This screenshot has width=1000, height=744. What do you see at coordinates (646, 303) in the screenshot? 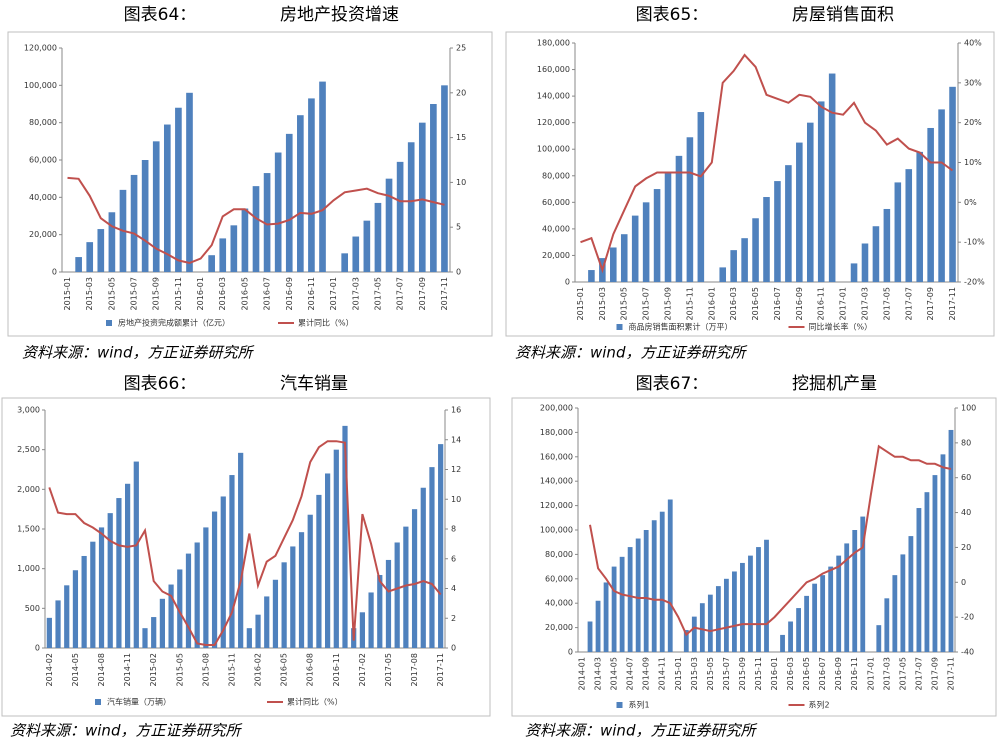
I see `x-tick-label: 2015-07` at bounding box center [646, 303].